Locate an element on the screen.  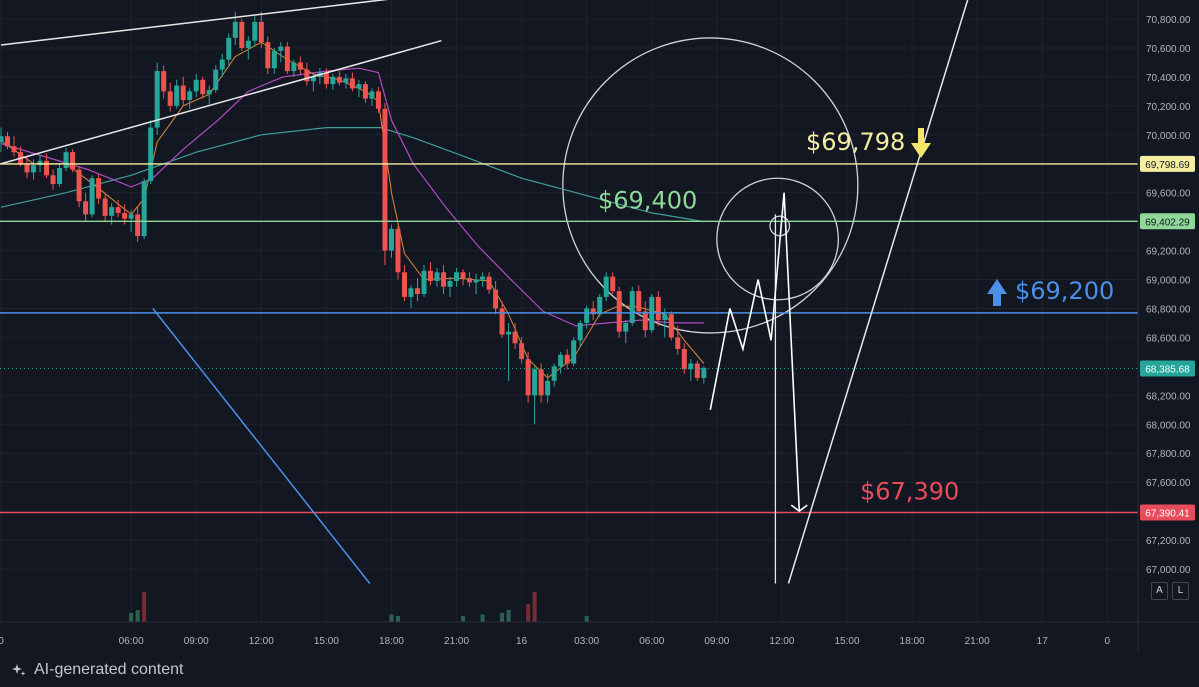
time-tick-label: 12:00 is located at coordinates (781, 641).